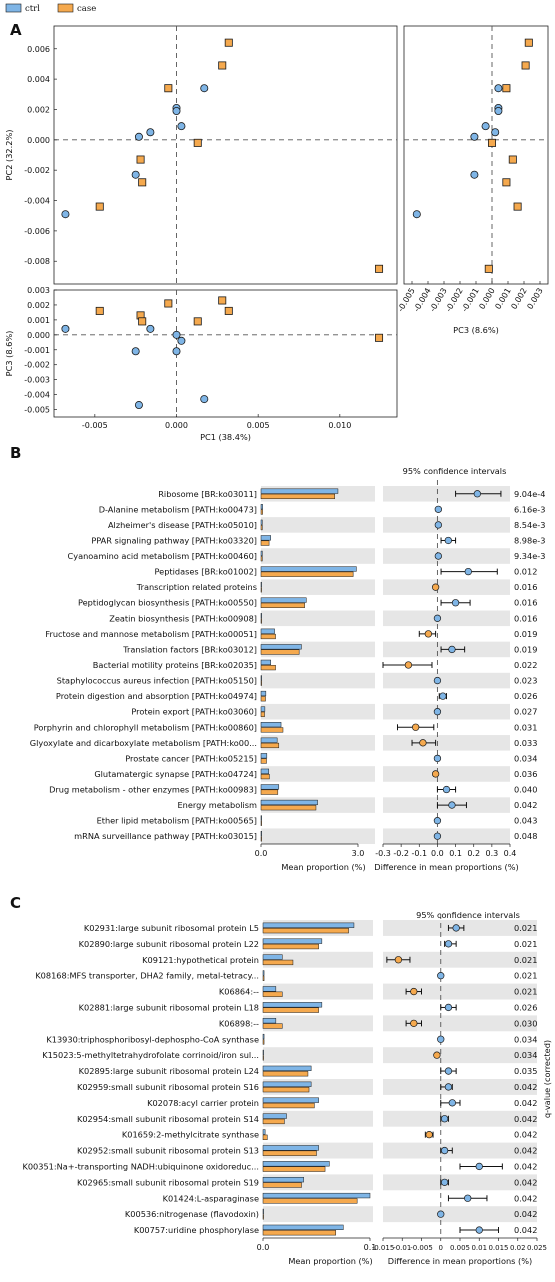 The image size is (555, 1282). I want to click on pc12-ytick-label: 0.004, so click(38, 79).